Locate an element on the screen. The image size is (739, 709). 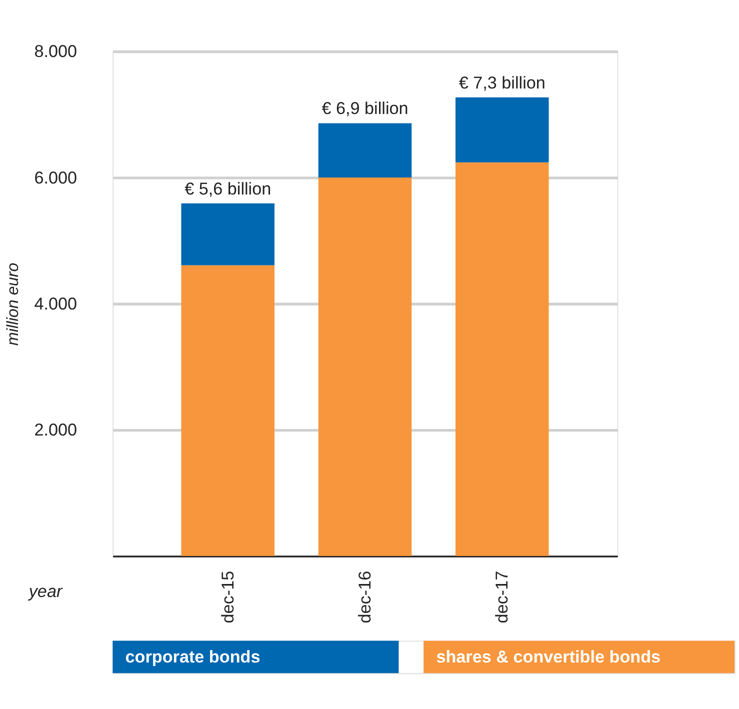
y-tick-label: 8.000 is located at coordinates (56, 52).